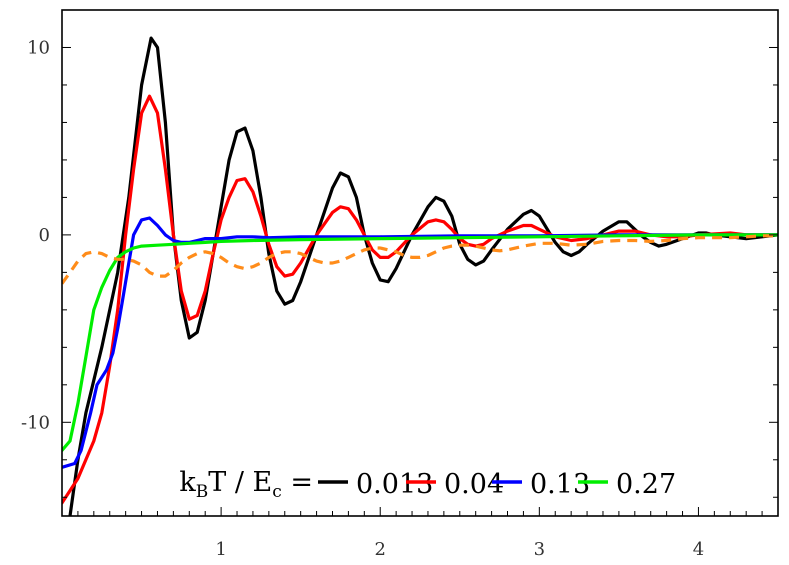  Describe the element at coordinates (277, 492) in the screenshot. I see `legend-prefix-e-sub: c` at that location.